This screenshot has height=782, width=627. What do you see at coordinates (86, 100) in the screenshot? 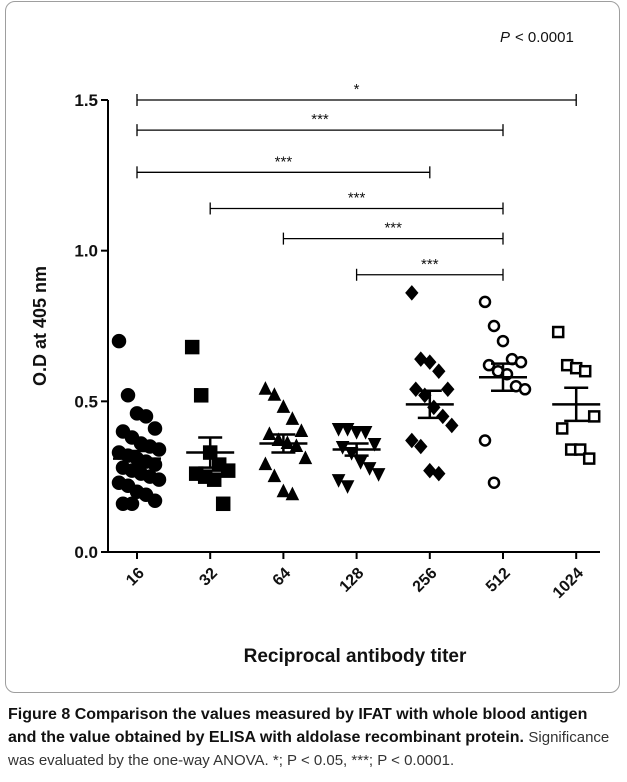
I see `y-tick-label: 1.5` at bounding box center [86, 100].